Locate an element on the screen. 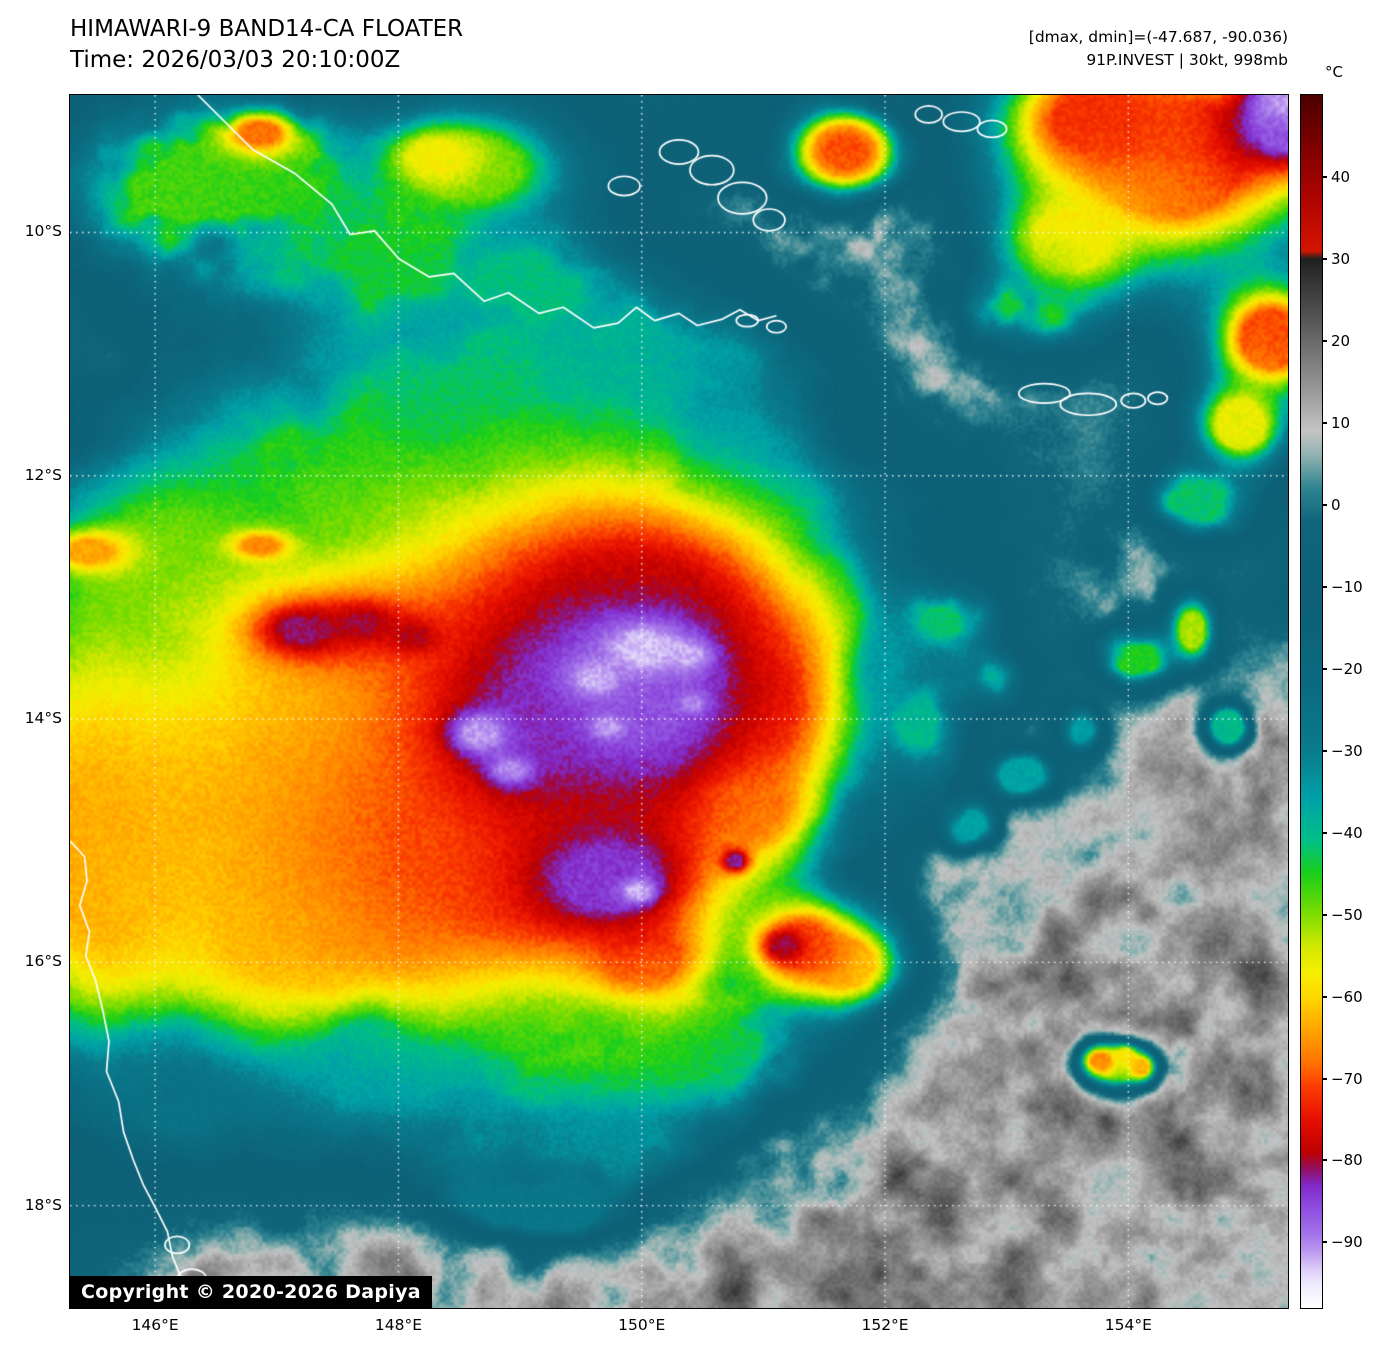 This screenshot has height=1359, width=1388. x-axis-tick-label: 148°E is located at coordinates (398, 1325).